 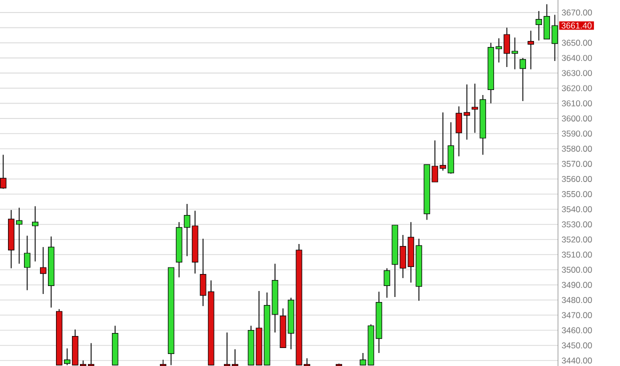 What do you see at coordinates (577, 269) in the screenshot?
I see `y-tick-label: 3500.00` at bounding box center [577, 269].